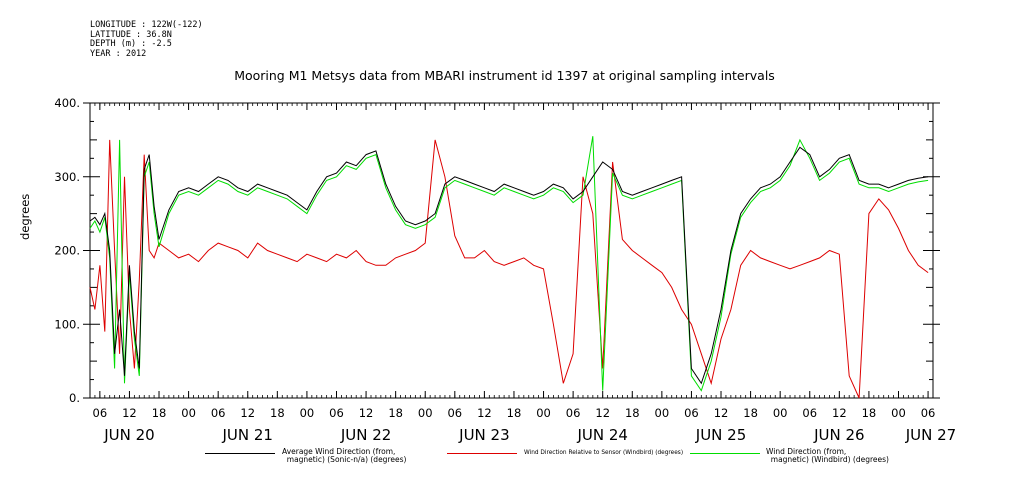  Describe the element at coordinates (131, 44) in the screenshot. I see `depth-text: DEPTH (m) : -2.5` at that location.